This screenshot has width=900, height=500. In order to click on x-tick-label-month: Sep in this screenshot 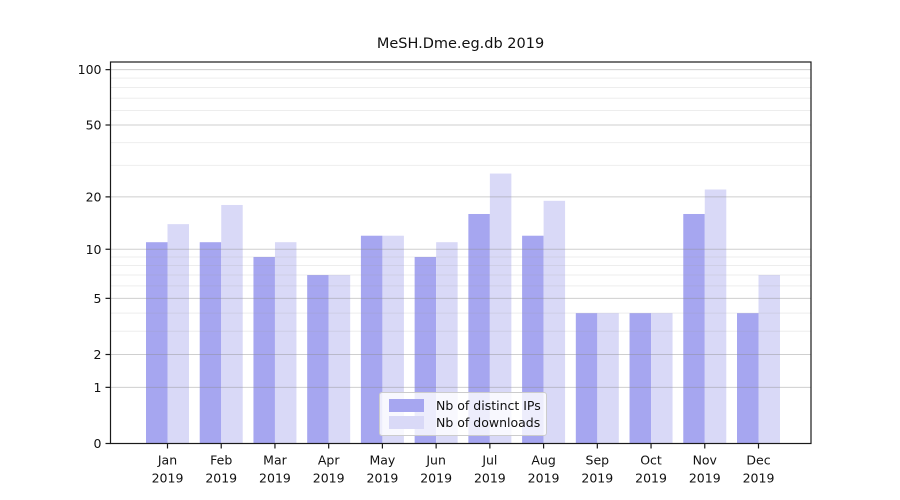, I will do `click(598, 460)`.